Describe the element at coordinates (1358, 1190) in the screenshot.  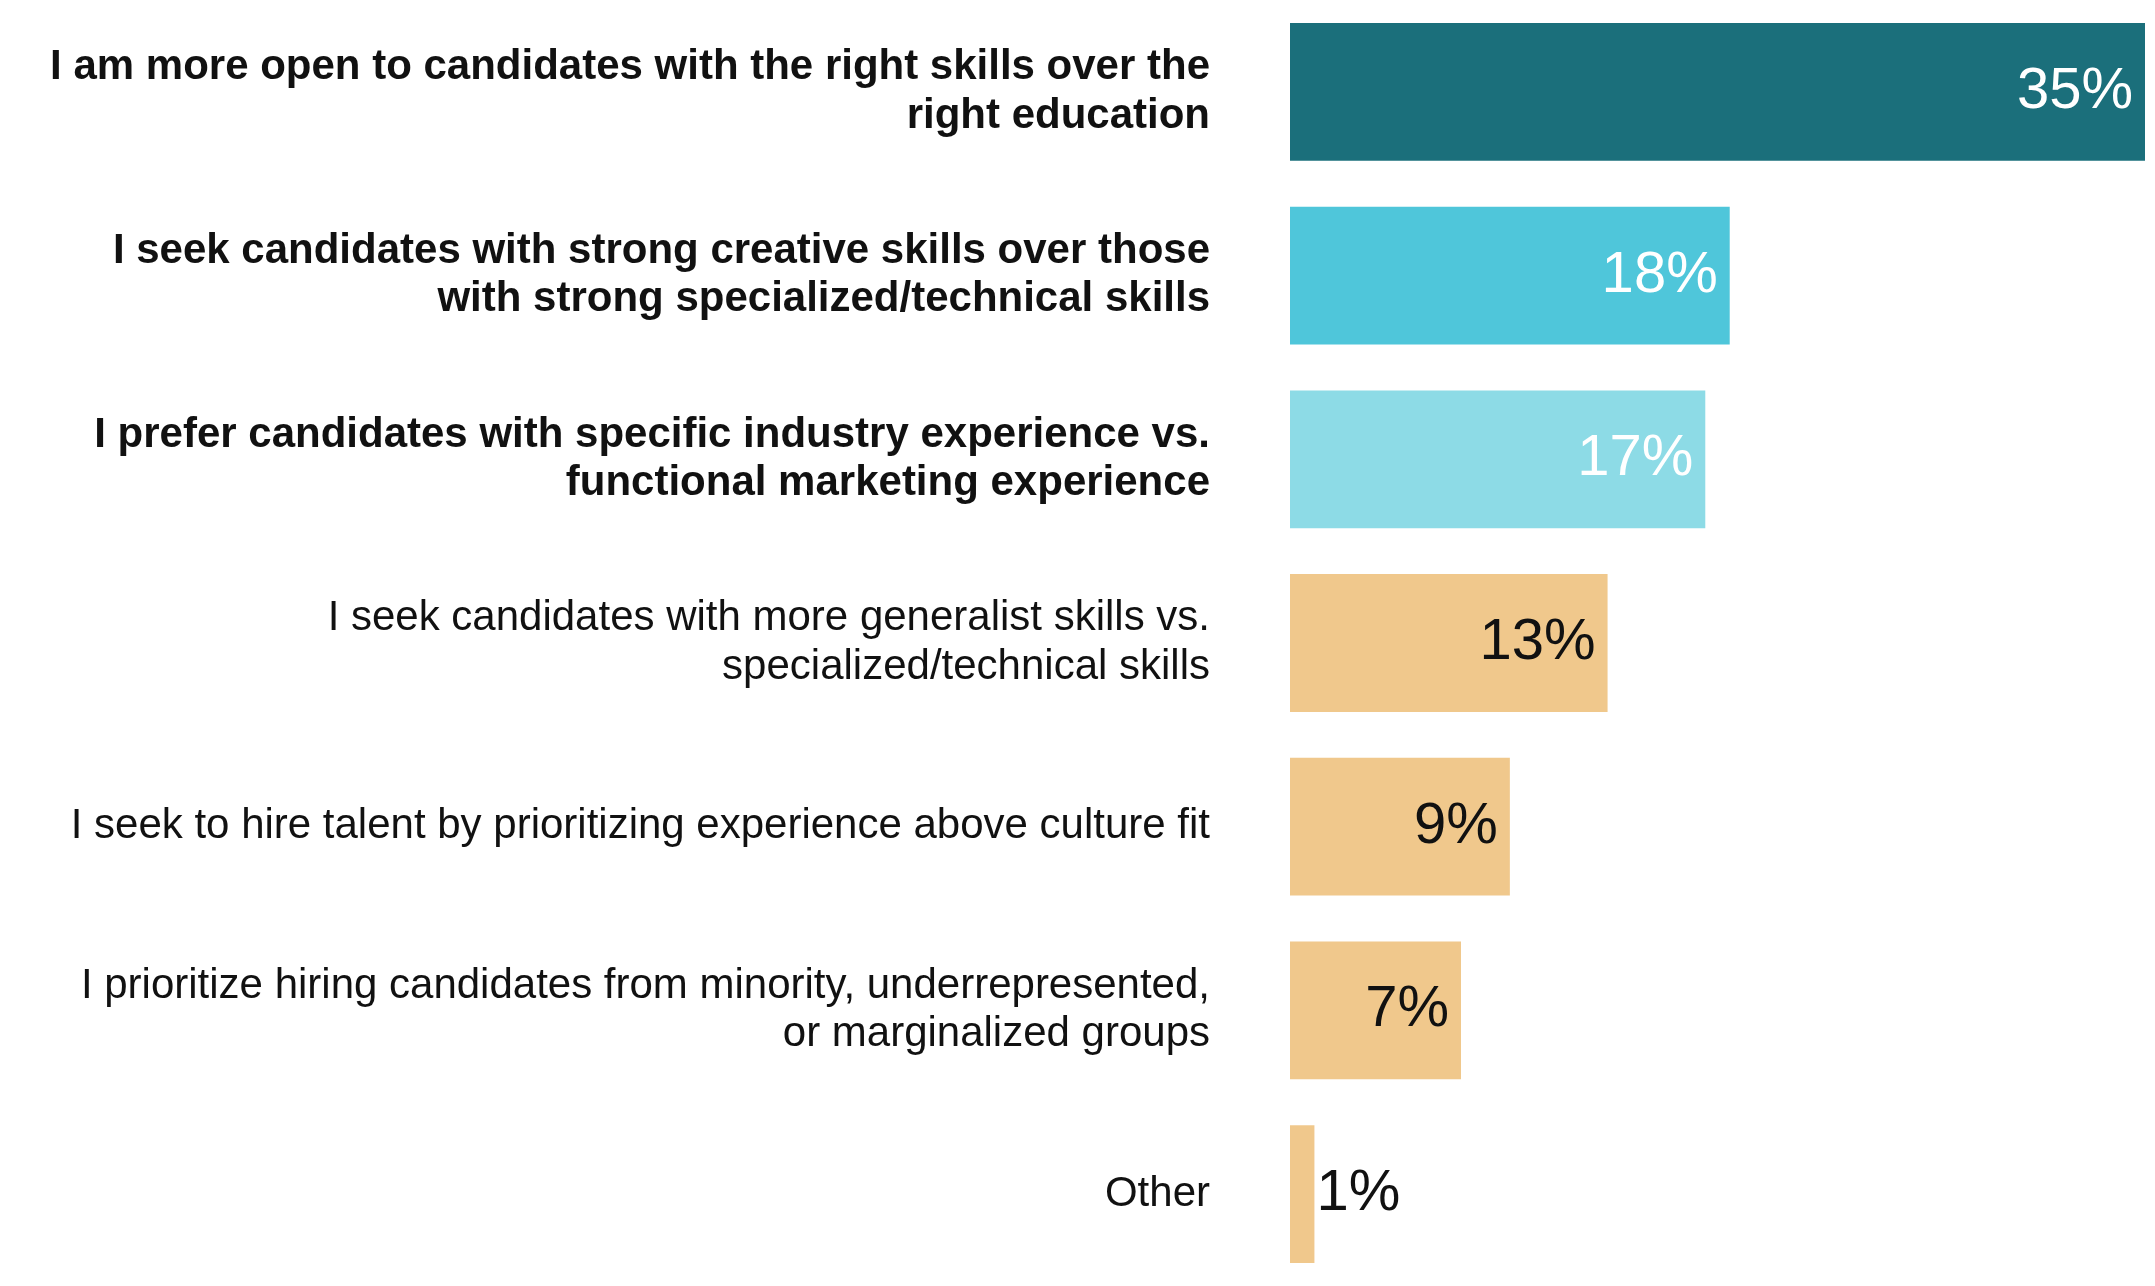
I see `data-label: 1%` at that location.